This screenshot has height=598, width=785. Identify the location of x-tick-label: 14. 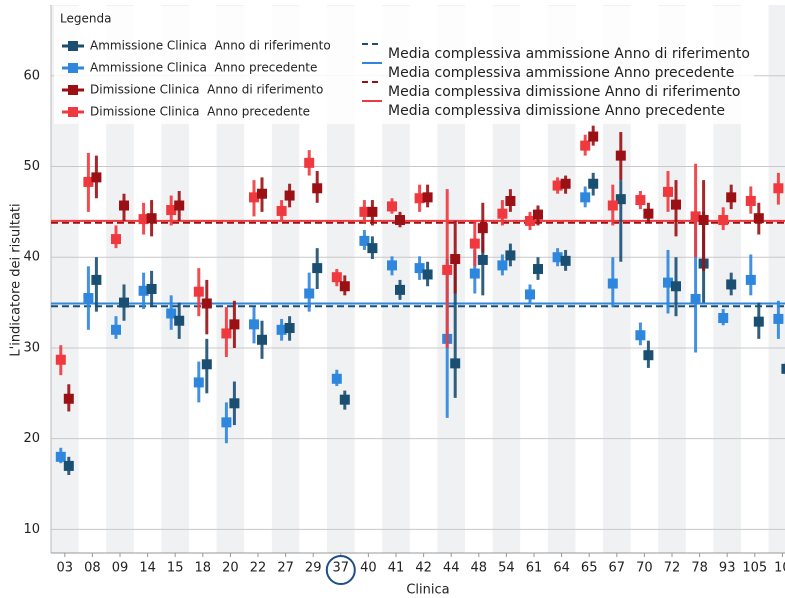
(147, 568).